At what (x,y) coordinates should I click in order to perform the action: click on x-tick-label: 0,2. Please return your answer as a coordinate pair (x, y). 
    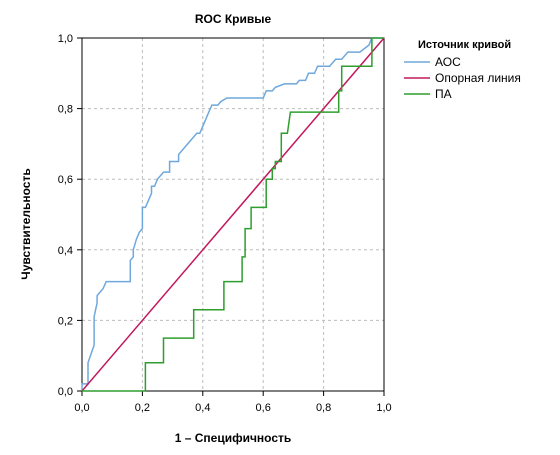
    Looking at the image, I should click on (142, 408).